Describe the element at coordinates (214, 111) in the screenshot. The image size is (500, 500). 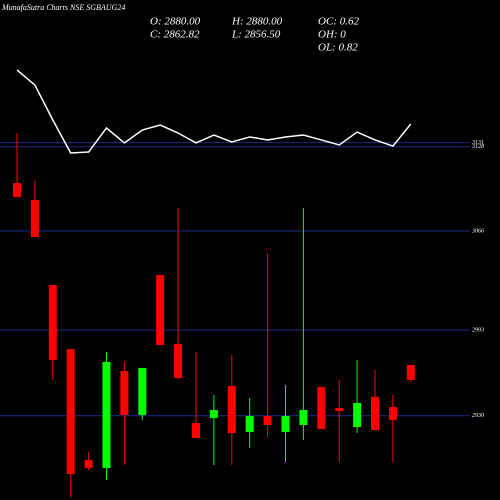
I see `indicator-line` at that location.